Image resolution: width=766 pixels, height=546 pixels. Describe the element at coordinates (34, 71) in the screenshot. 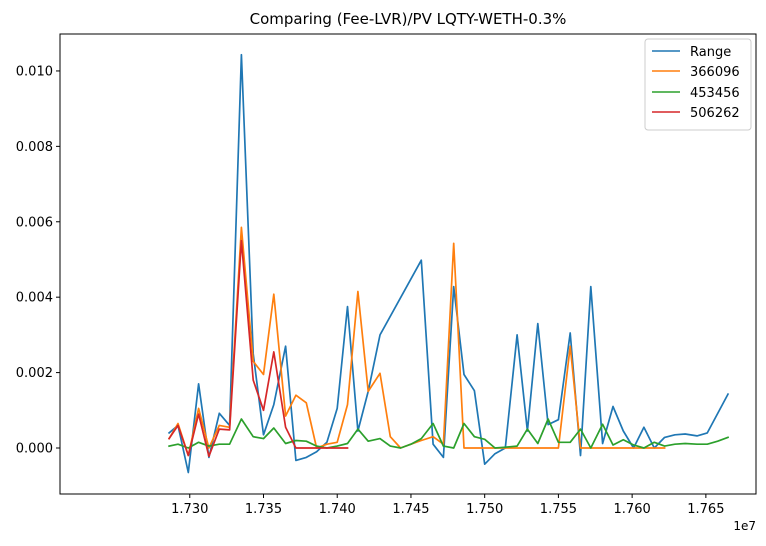

I see `y-tick-label: 0.010` at that location.